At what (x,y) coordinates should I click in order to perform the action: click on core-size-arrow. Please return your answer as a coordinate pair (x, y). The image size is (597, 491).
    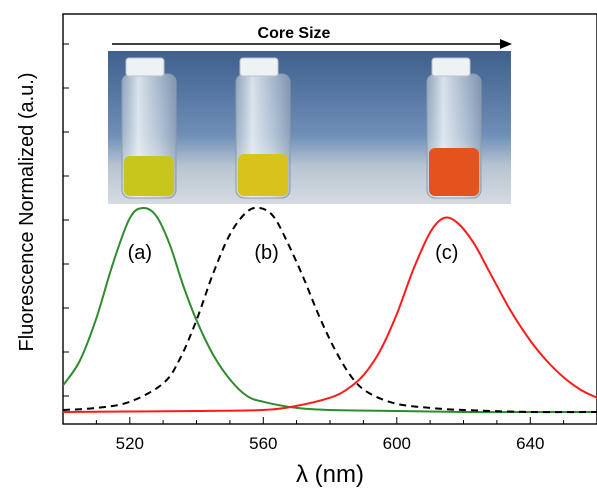
    Looking at the image, I should click on (312, 44).